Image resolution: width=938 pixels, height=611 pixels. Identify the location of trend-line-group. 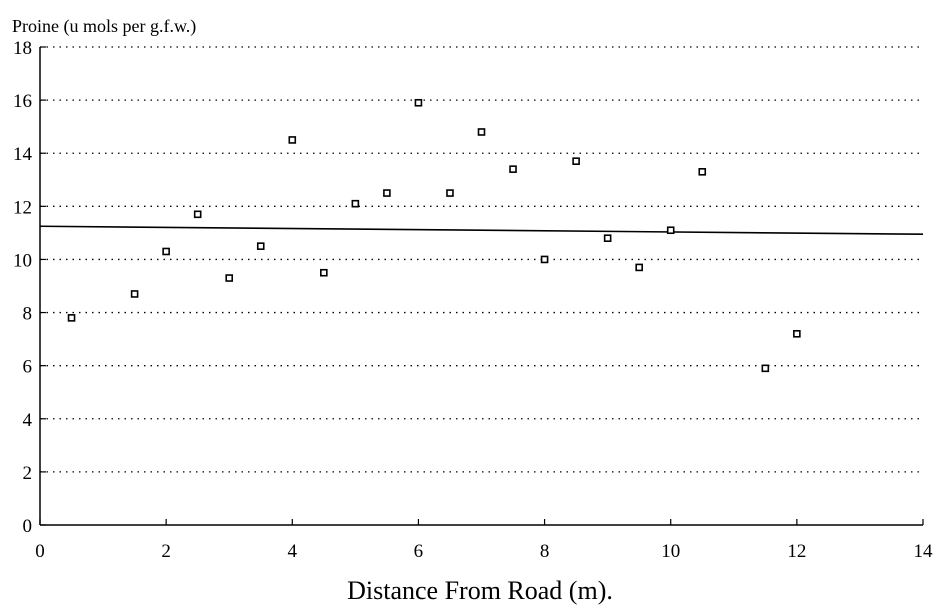
(481, 230).